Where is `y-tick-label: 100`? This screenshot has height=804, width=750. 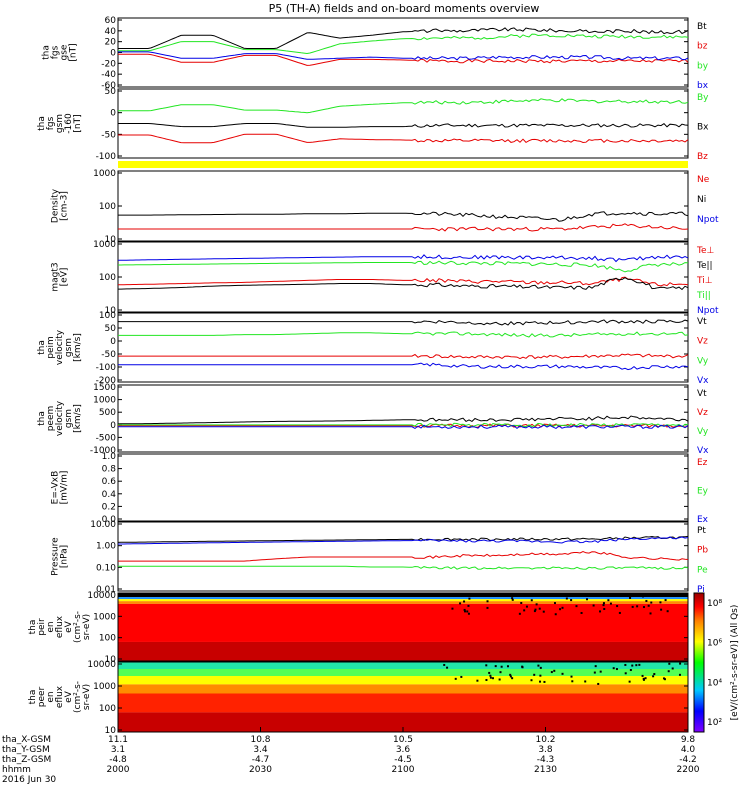 y-tick-label: 100 is located at coordinates (107, 639).